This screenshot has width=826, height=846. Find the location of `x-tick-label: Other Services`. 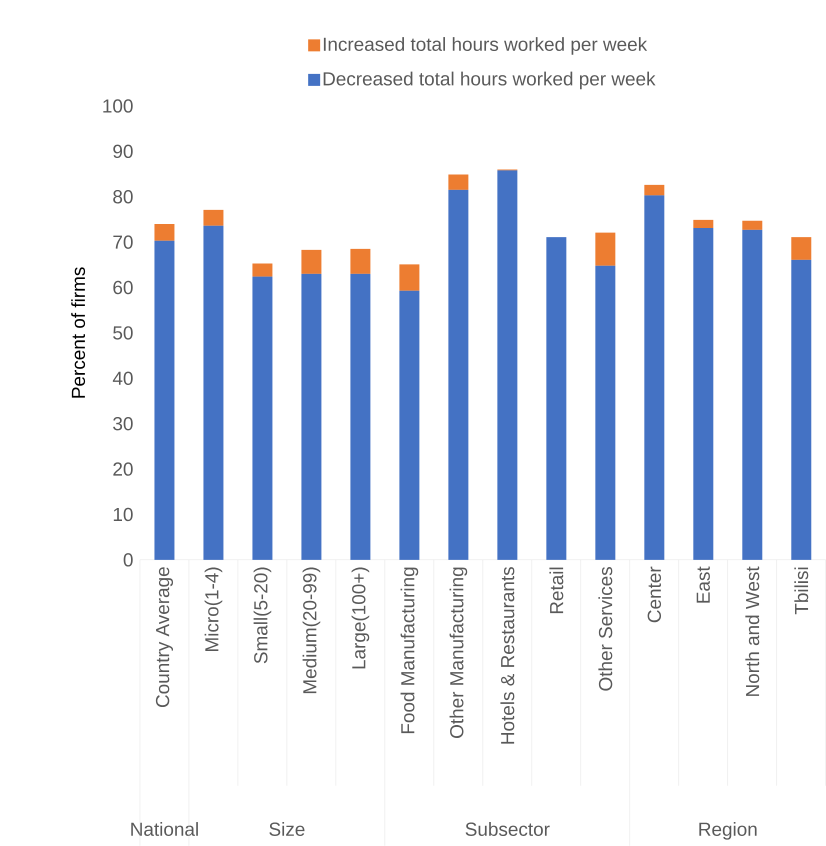

x-tick-label: Other Services is located at coordinates (605, 629).